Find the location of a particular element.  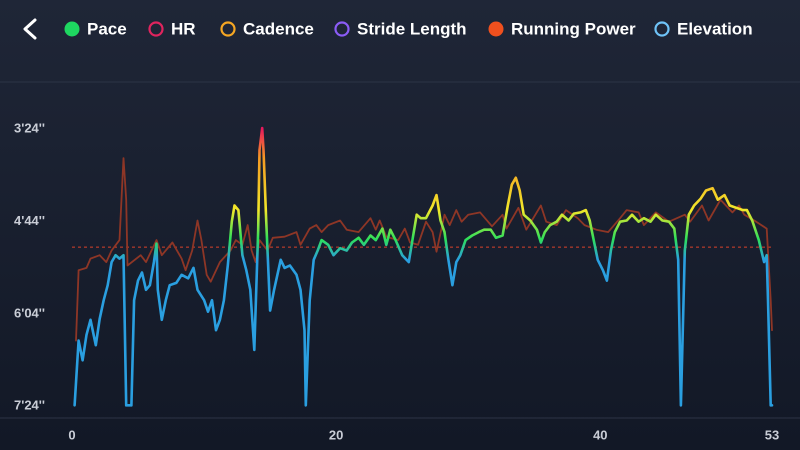

y-tick-label: 6'04'' is located at coordinates (29, 312).